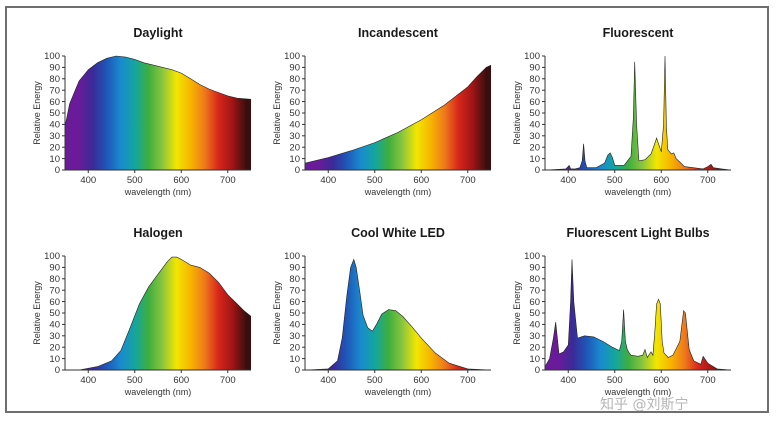  I want to click on chart-title: Daylight, so click(158, 33).